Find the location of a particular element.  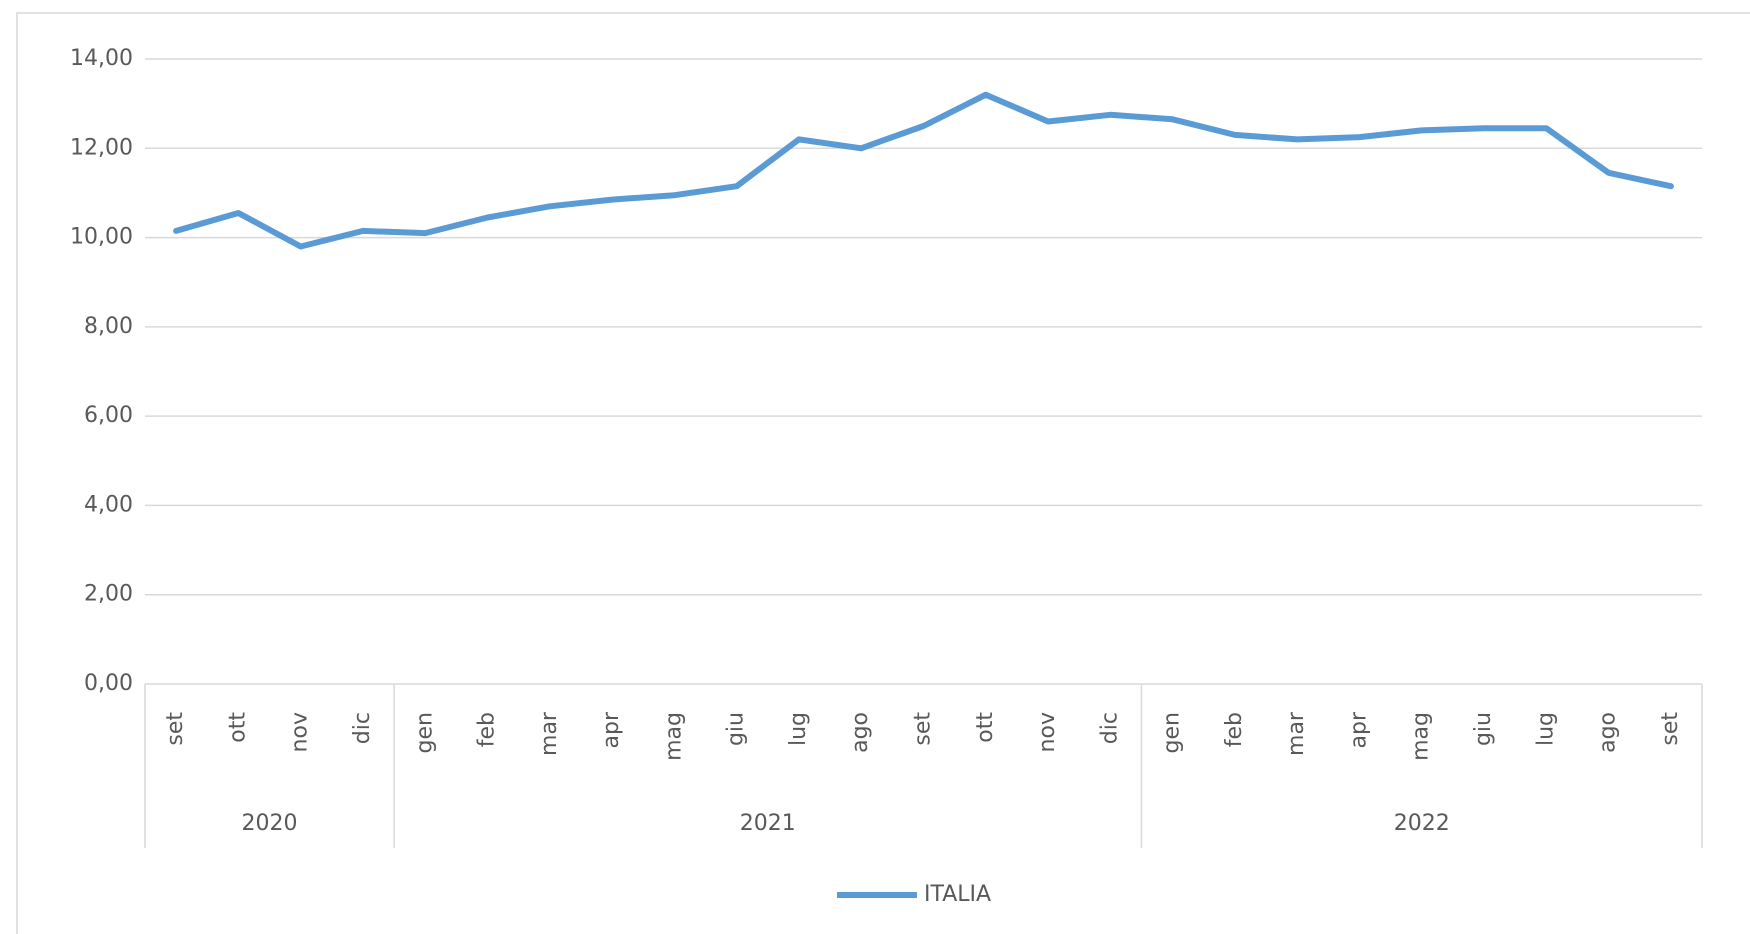

x-group-label: 2021 is located at coordinates (768, 823).